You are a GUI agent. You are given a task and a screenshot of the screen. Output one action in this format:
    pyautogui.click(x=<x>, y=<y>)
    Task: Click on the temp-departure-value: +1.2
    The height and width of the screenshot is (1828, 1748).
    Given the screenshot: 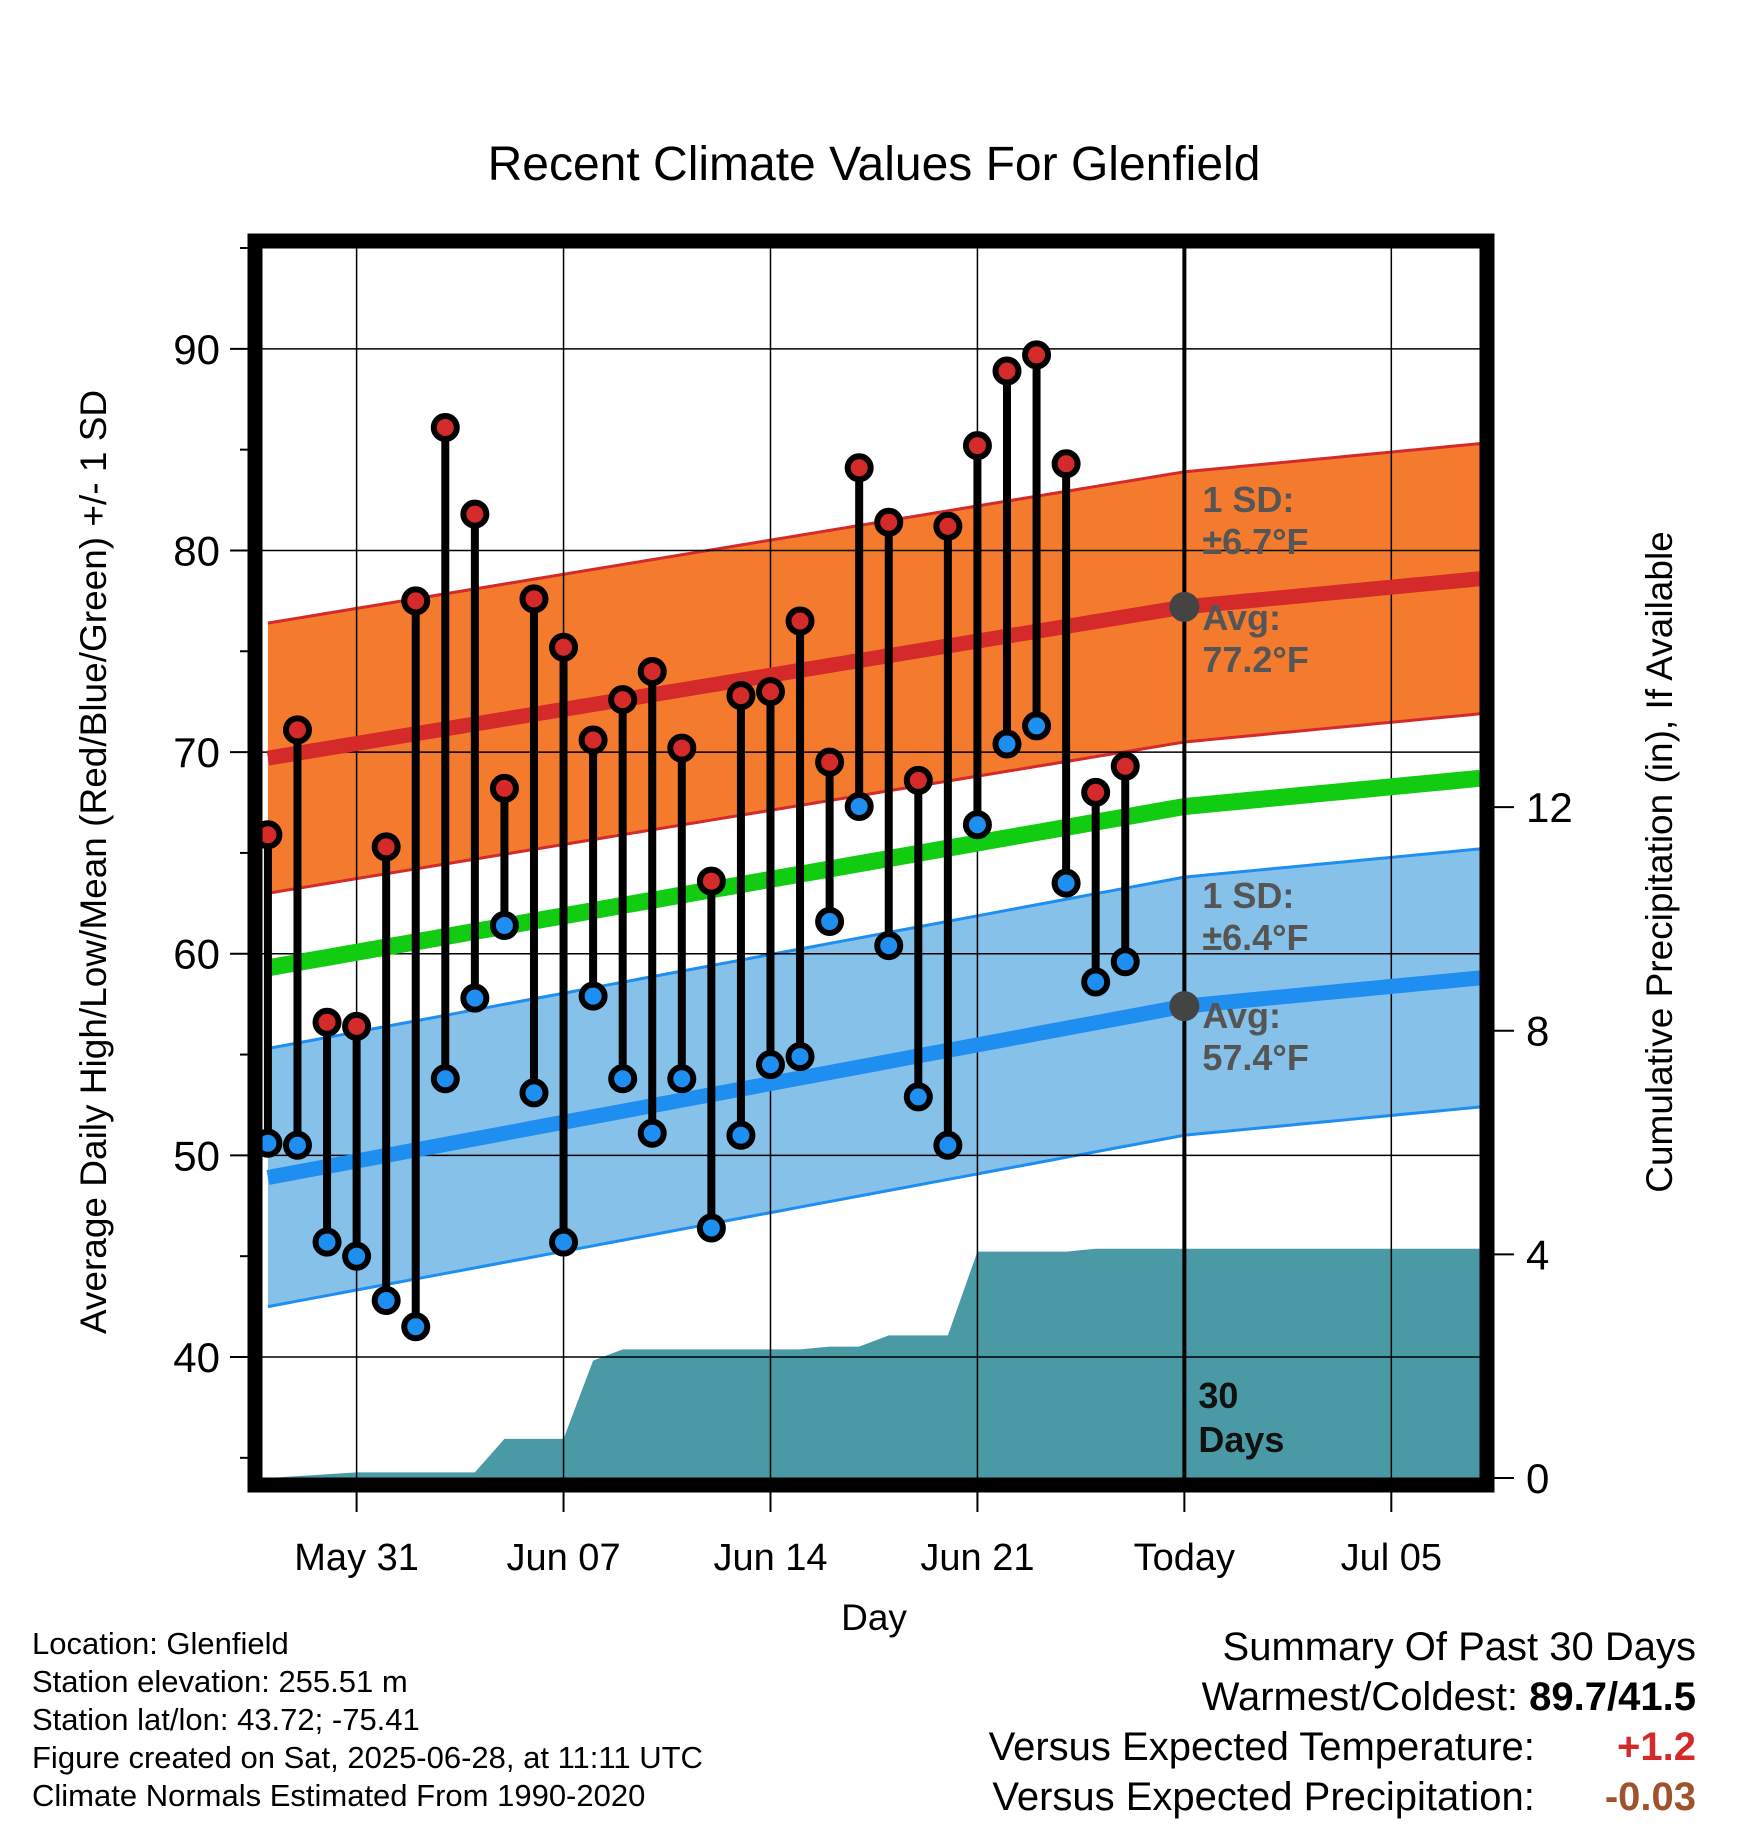 What is the action you would take?
    pyautogui.click(x=1656, y=1747)
    